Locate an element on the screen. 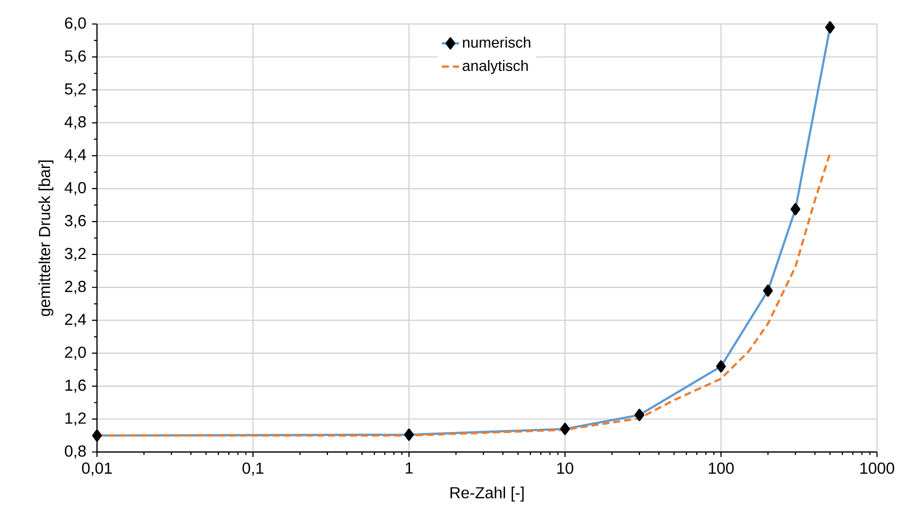 This screenshot has height=530, width=902. x-tick-label: 1 is located at coordinates (409, 468).